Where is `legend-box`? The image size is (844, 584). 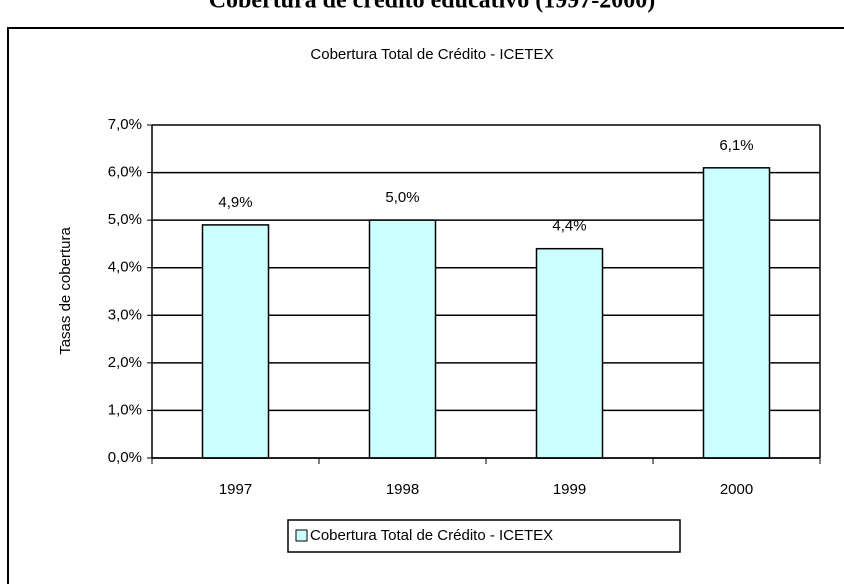 legend-box is located at coordinates (484, 536).